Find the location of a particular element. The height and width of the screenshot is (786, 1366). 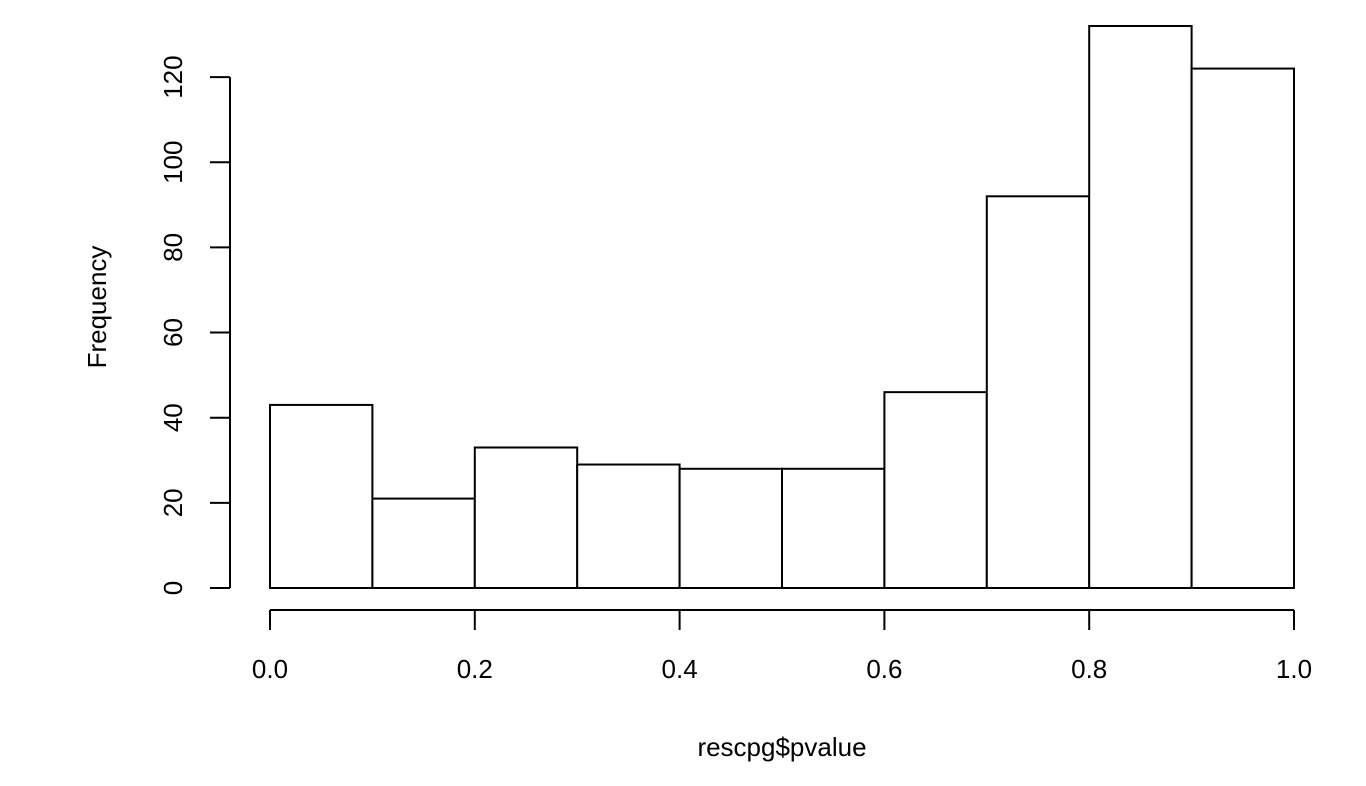

y-tick-label: 0 is located at coordinates (173, 588).